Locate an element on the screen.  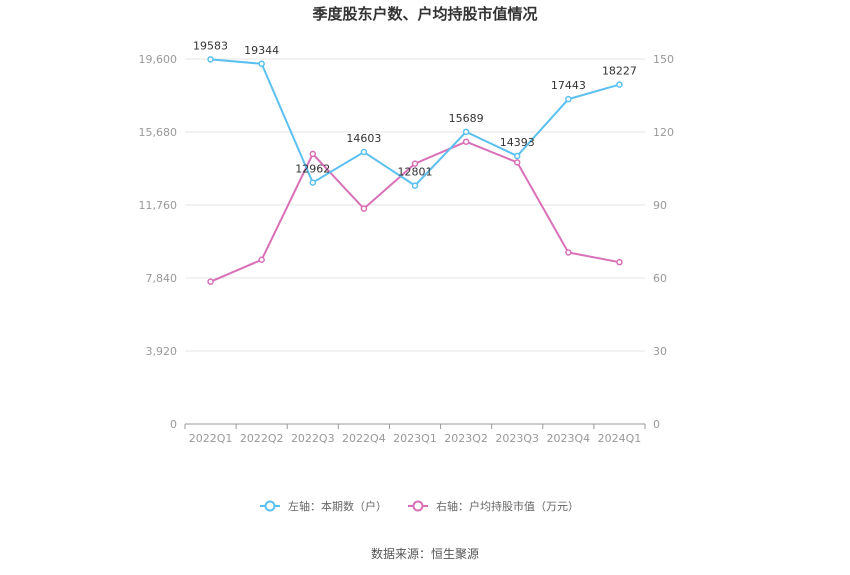
left-tick-label: 0 is located at coordinates (173, 424).